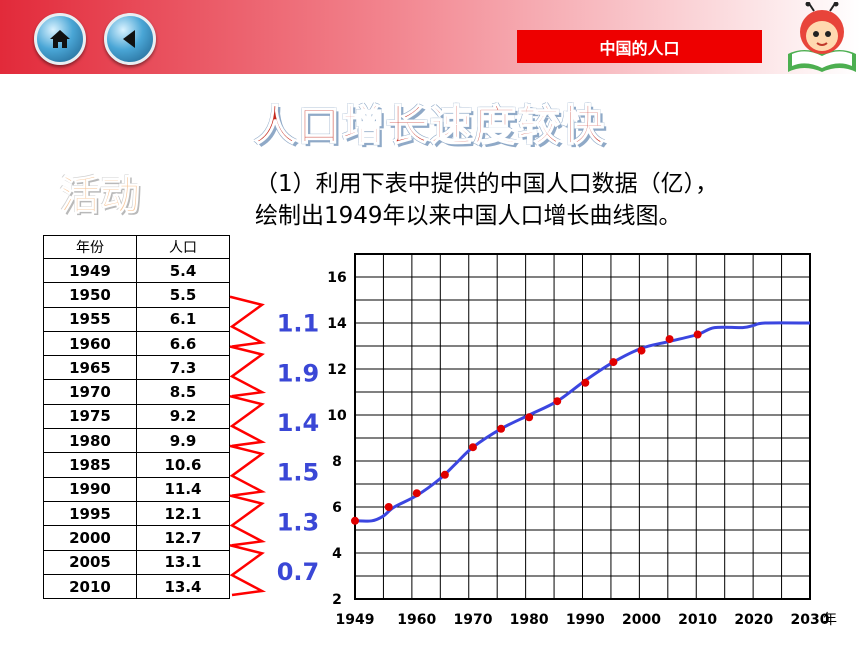  What do you see at coordinates (753, 620) in the screenshot?
I see `x-tick-label: 2020` at bounding box center [753, 620].